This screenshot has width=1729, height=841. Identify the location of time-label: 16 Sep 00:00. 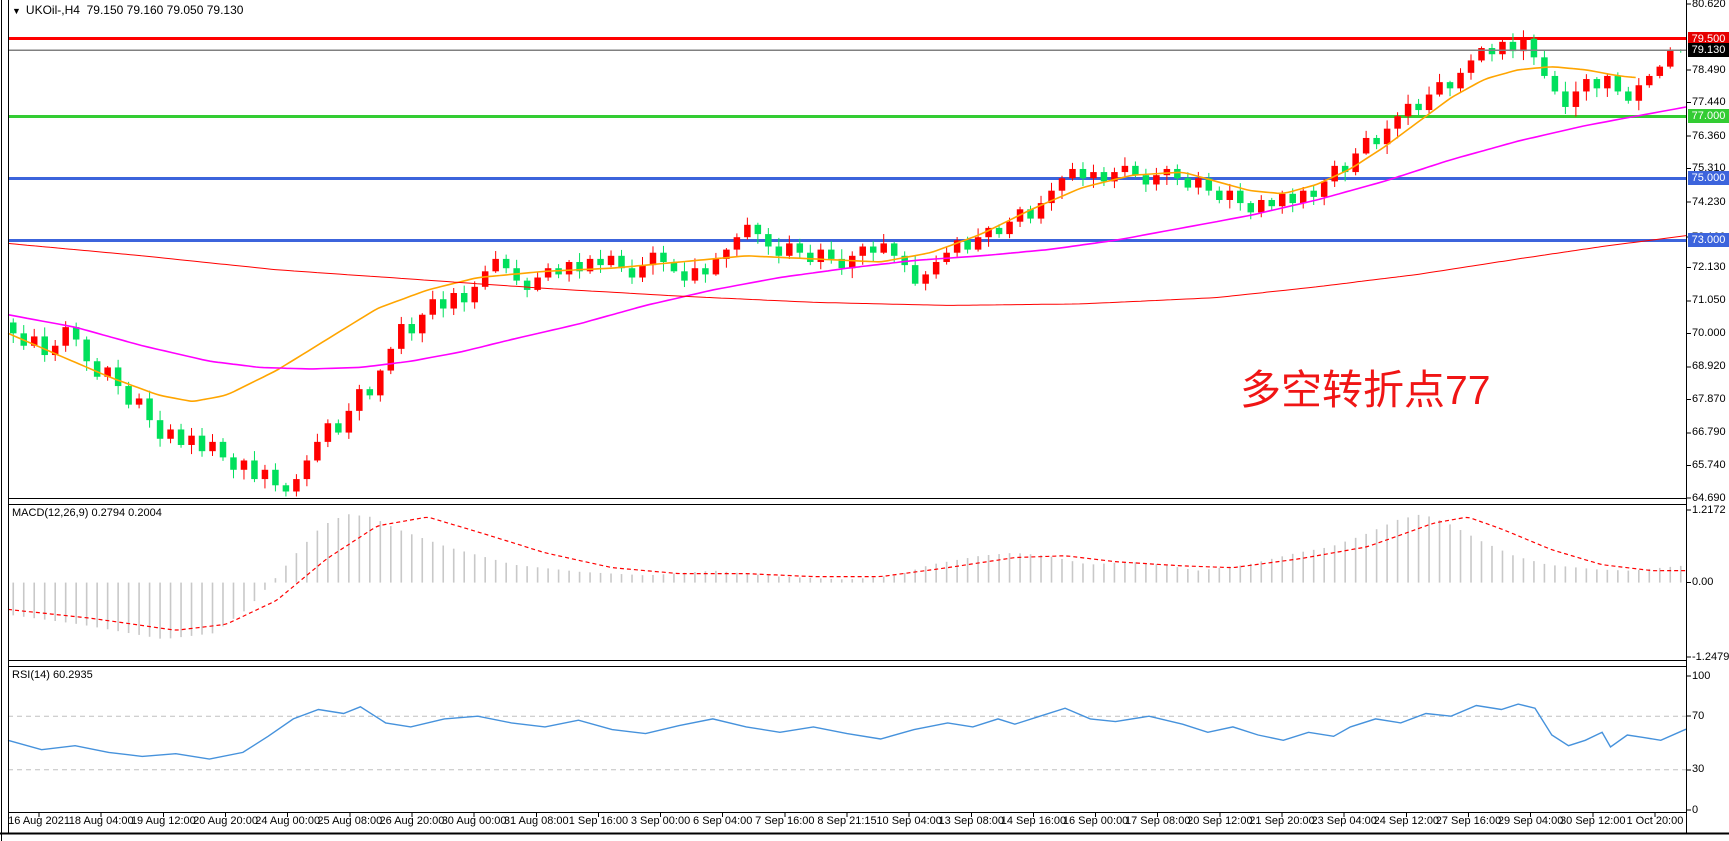
(1095, 821).